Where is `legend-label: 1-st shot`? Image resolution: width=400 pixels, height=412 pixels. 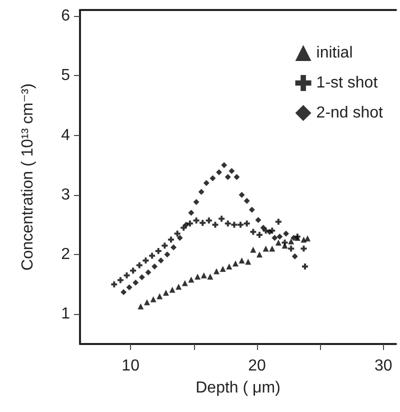 legend-label: 1-st shot is located at coordinates (347, 83).